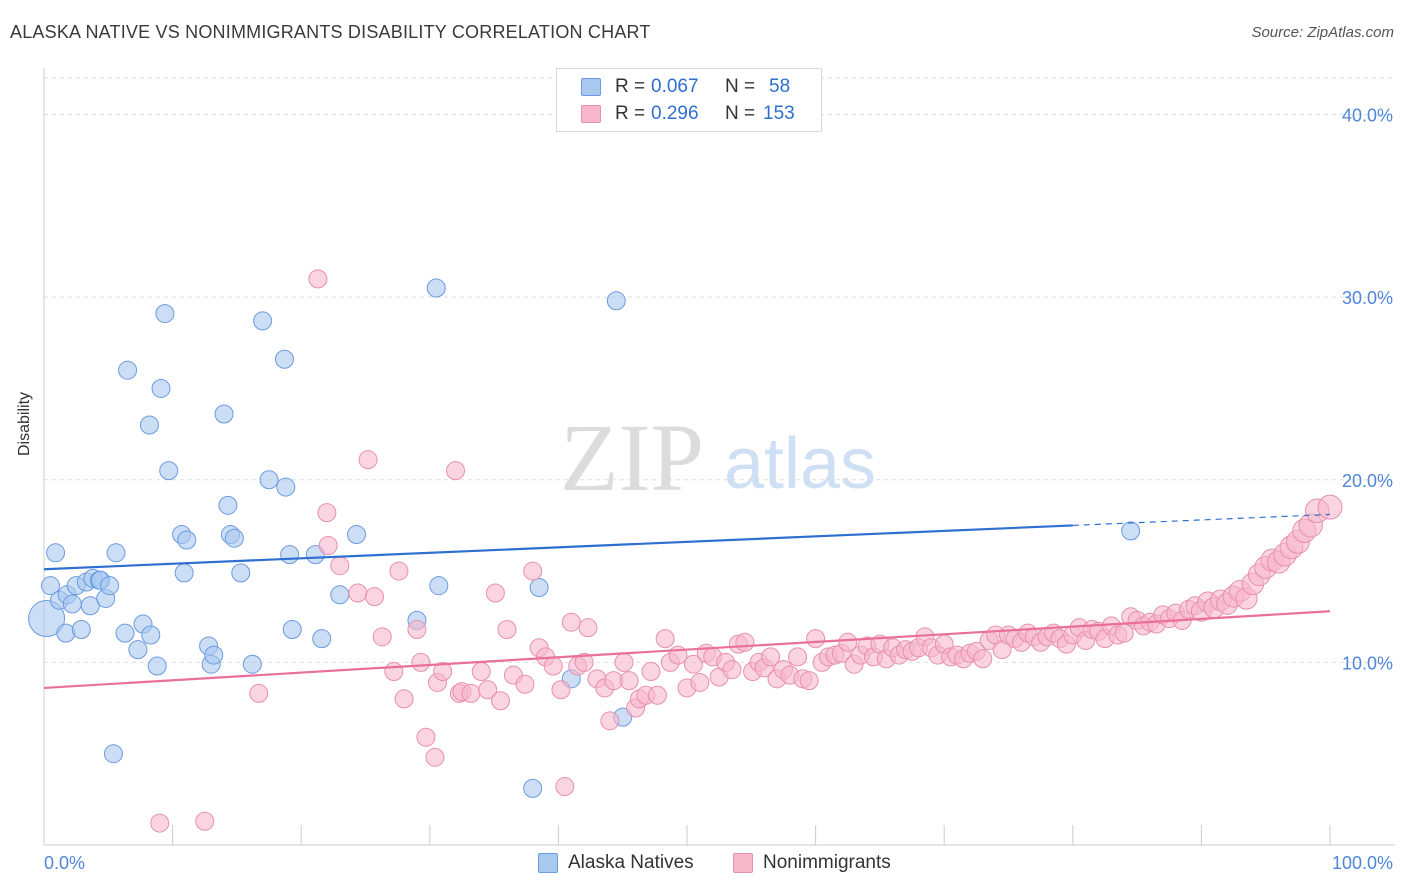  Describe the element at coordinates (827, 862) in the screenshot. I see `bottom-legend-label: Nonimmigrants` at that location.